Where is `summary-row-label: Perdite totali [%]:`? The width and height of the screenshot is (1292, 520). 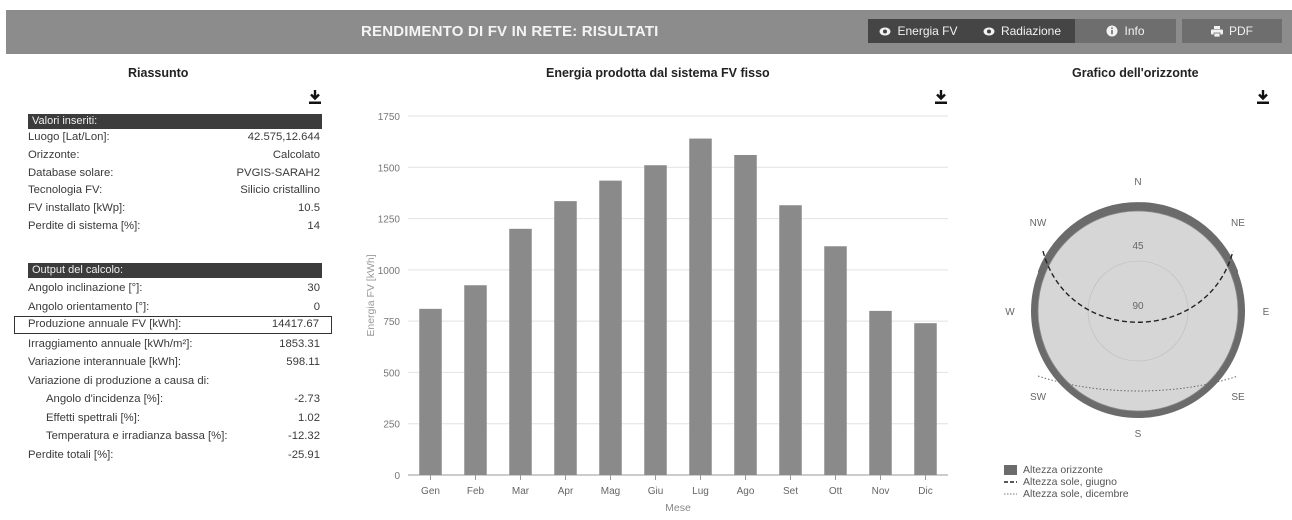 summary-row-label: Perdite totali [%]: is located at coordinates (71, 454).